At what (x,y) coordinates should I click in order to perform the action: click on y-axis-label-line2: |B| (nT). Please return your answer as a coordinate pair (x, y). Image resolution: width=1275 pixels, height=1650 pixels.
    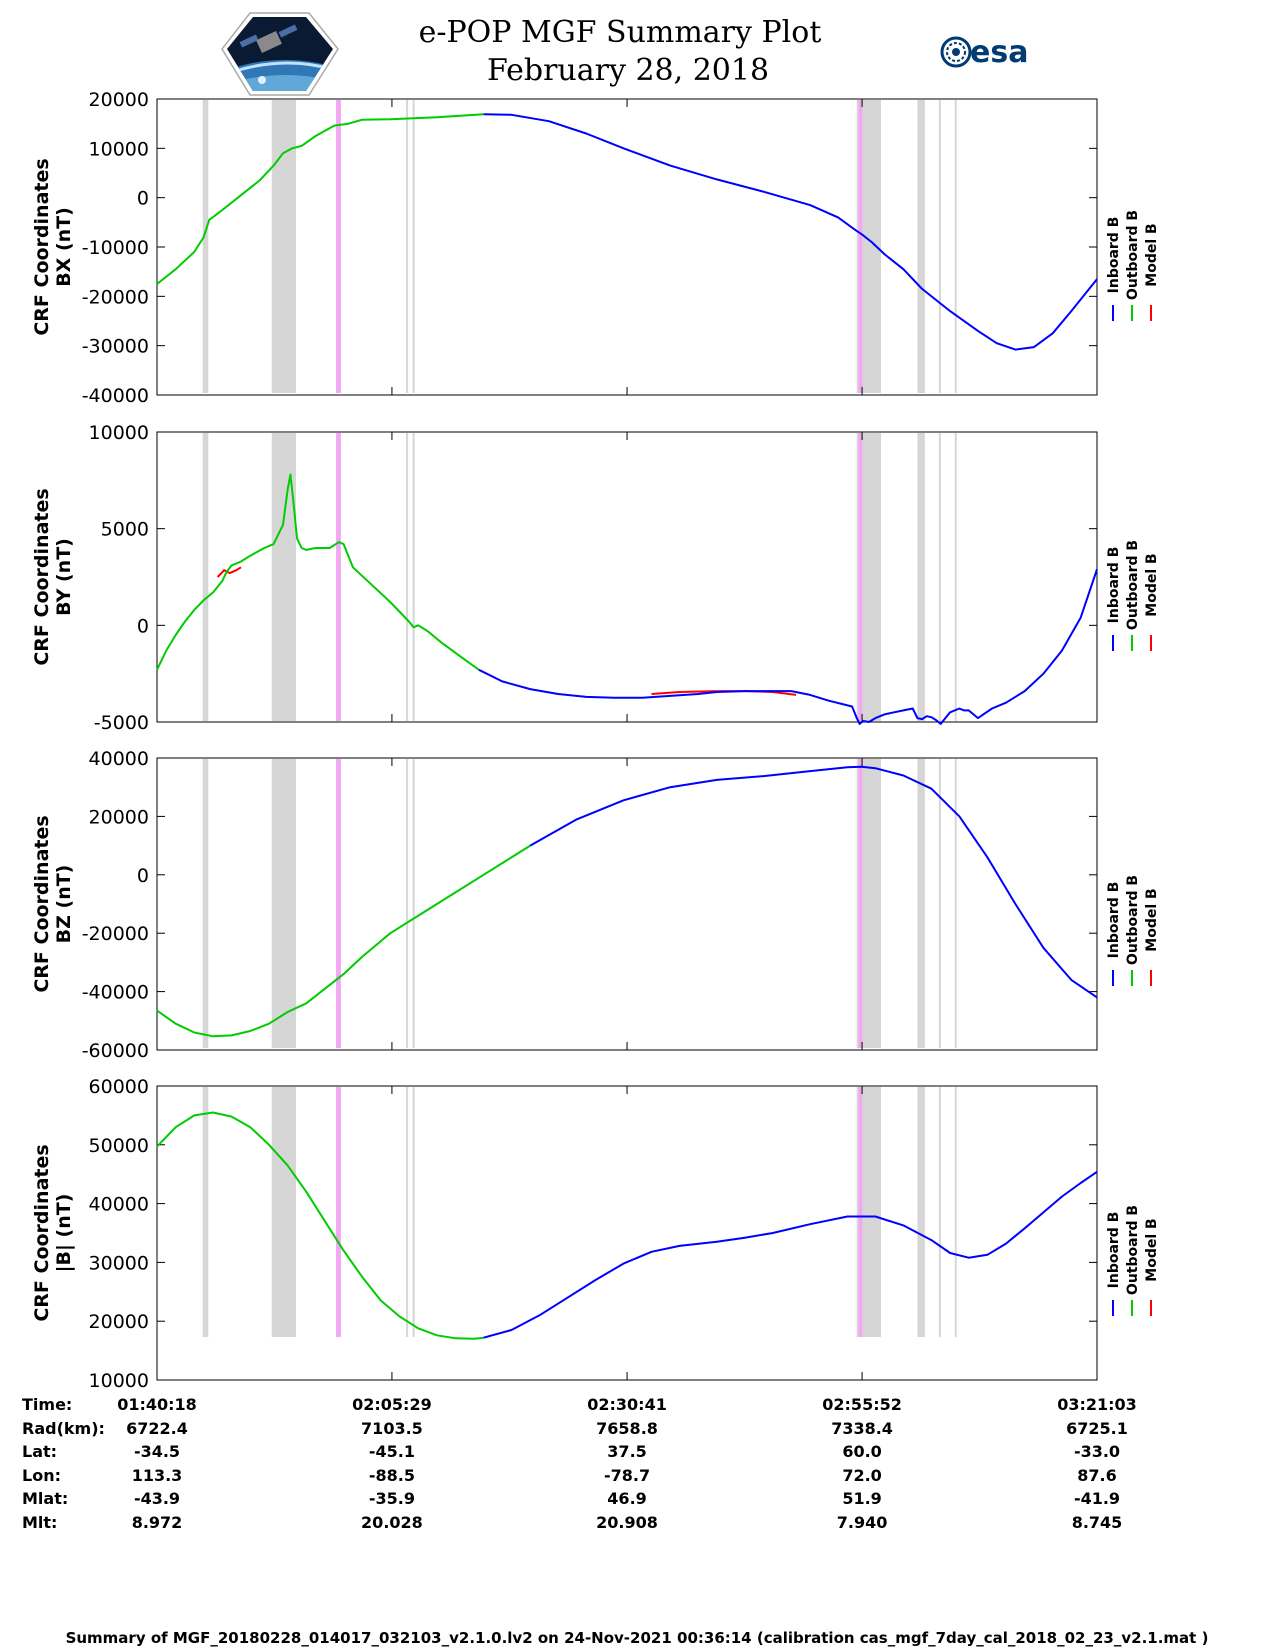
    Looking at the image, I should click on (64, 1233).